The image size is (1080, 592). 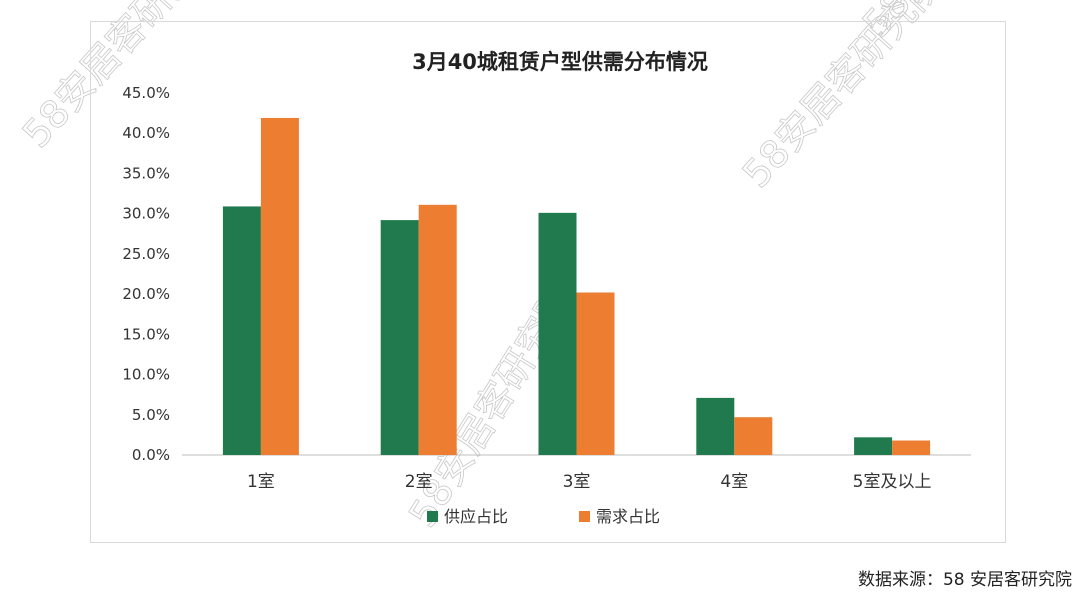 What do you see at coordinates (419, 482) in the screenshot?
I see `x-tick-label: 2室` at bounding box center [419, 482].